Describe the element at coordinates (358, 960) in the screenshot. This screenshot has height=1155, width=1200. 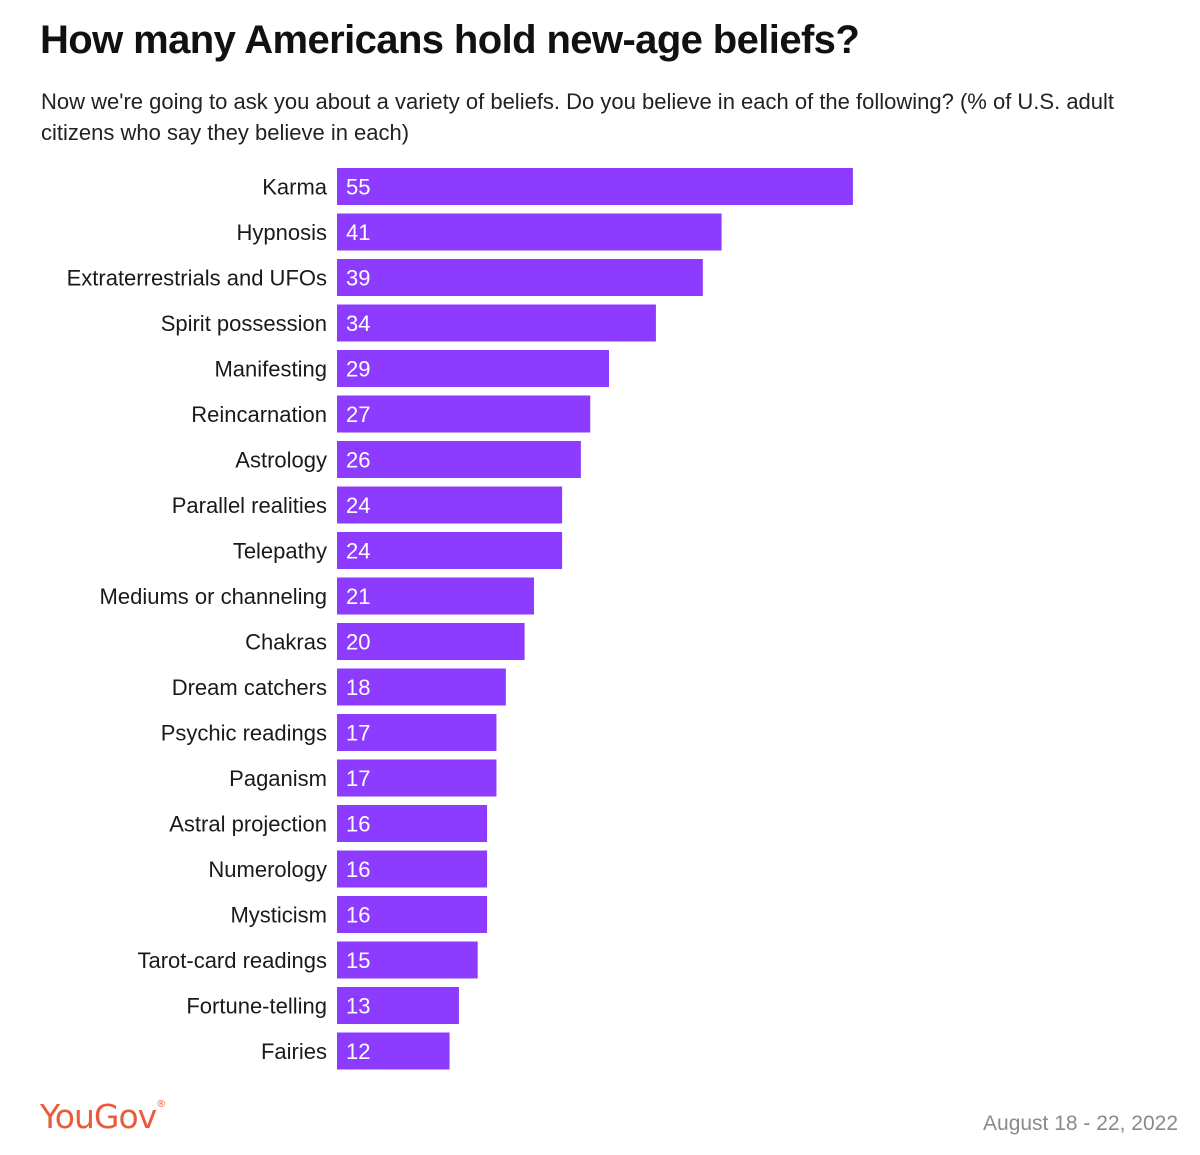
I see `value-label: 15` at that location.